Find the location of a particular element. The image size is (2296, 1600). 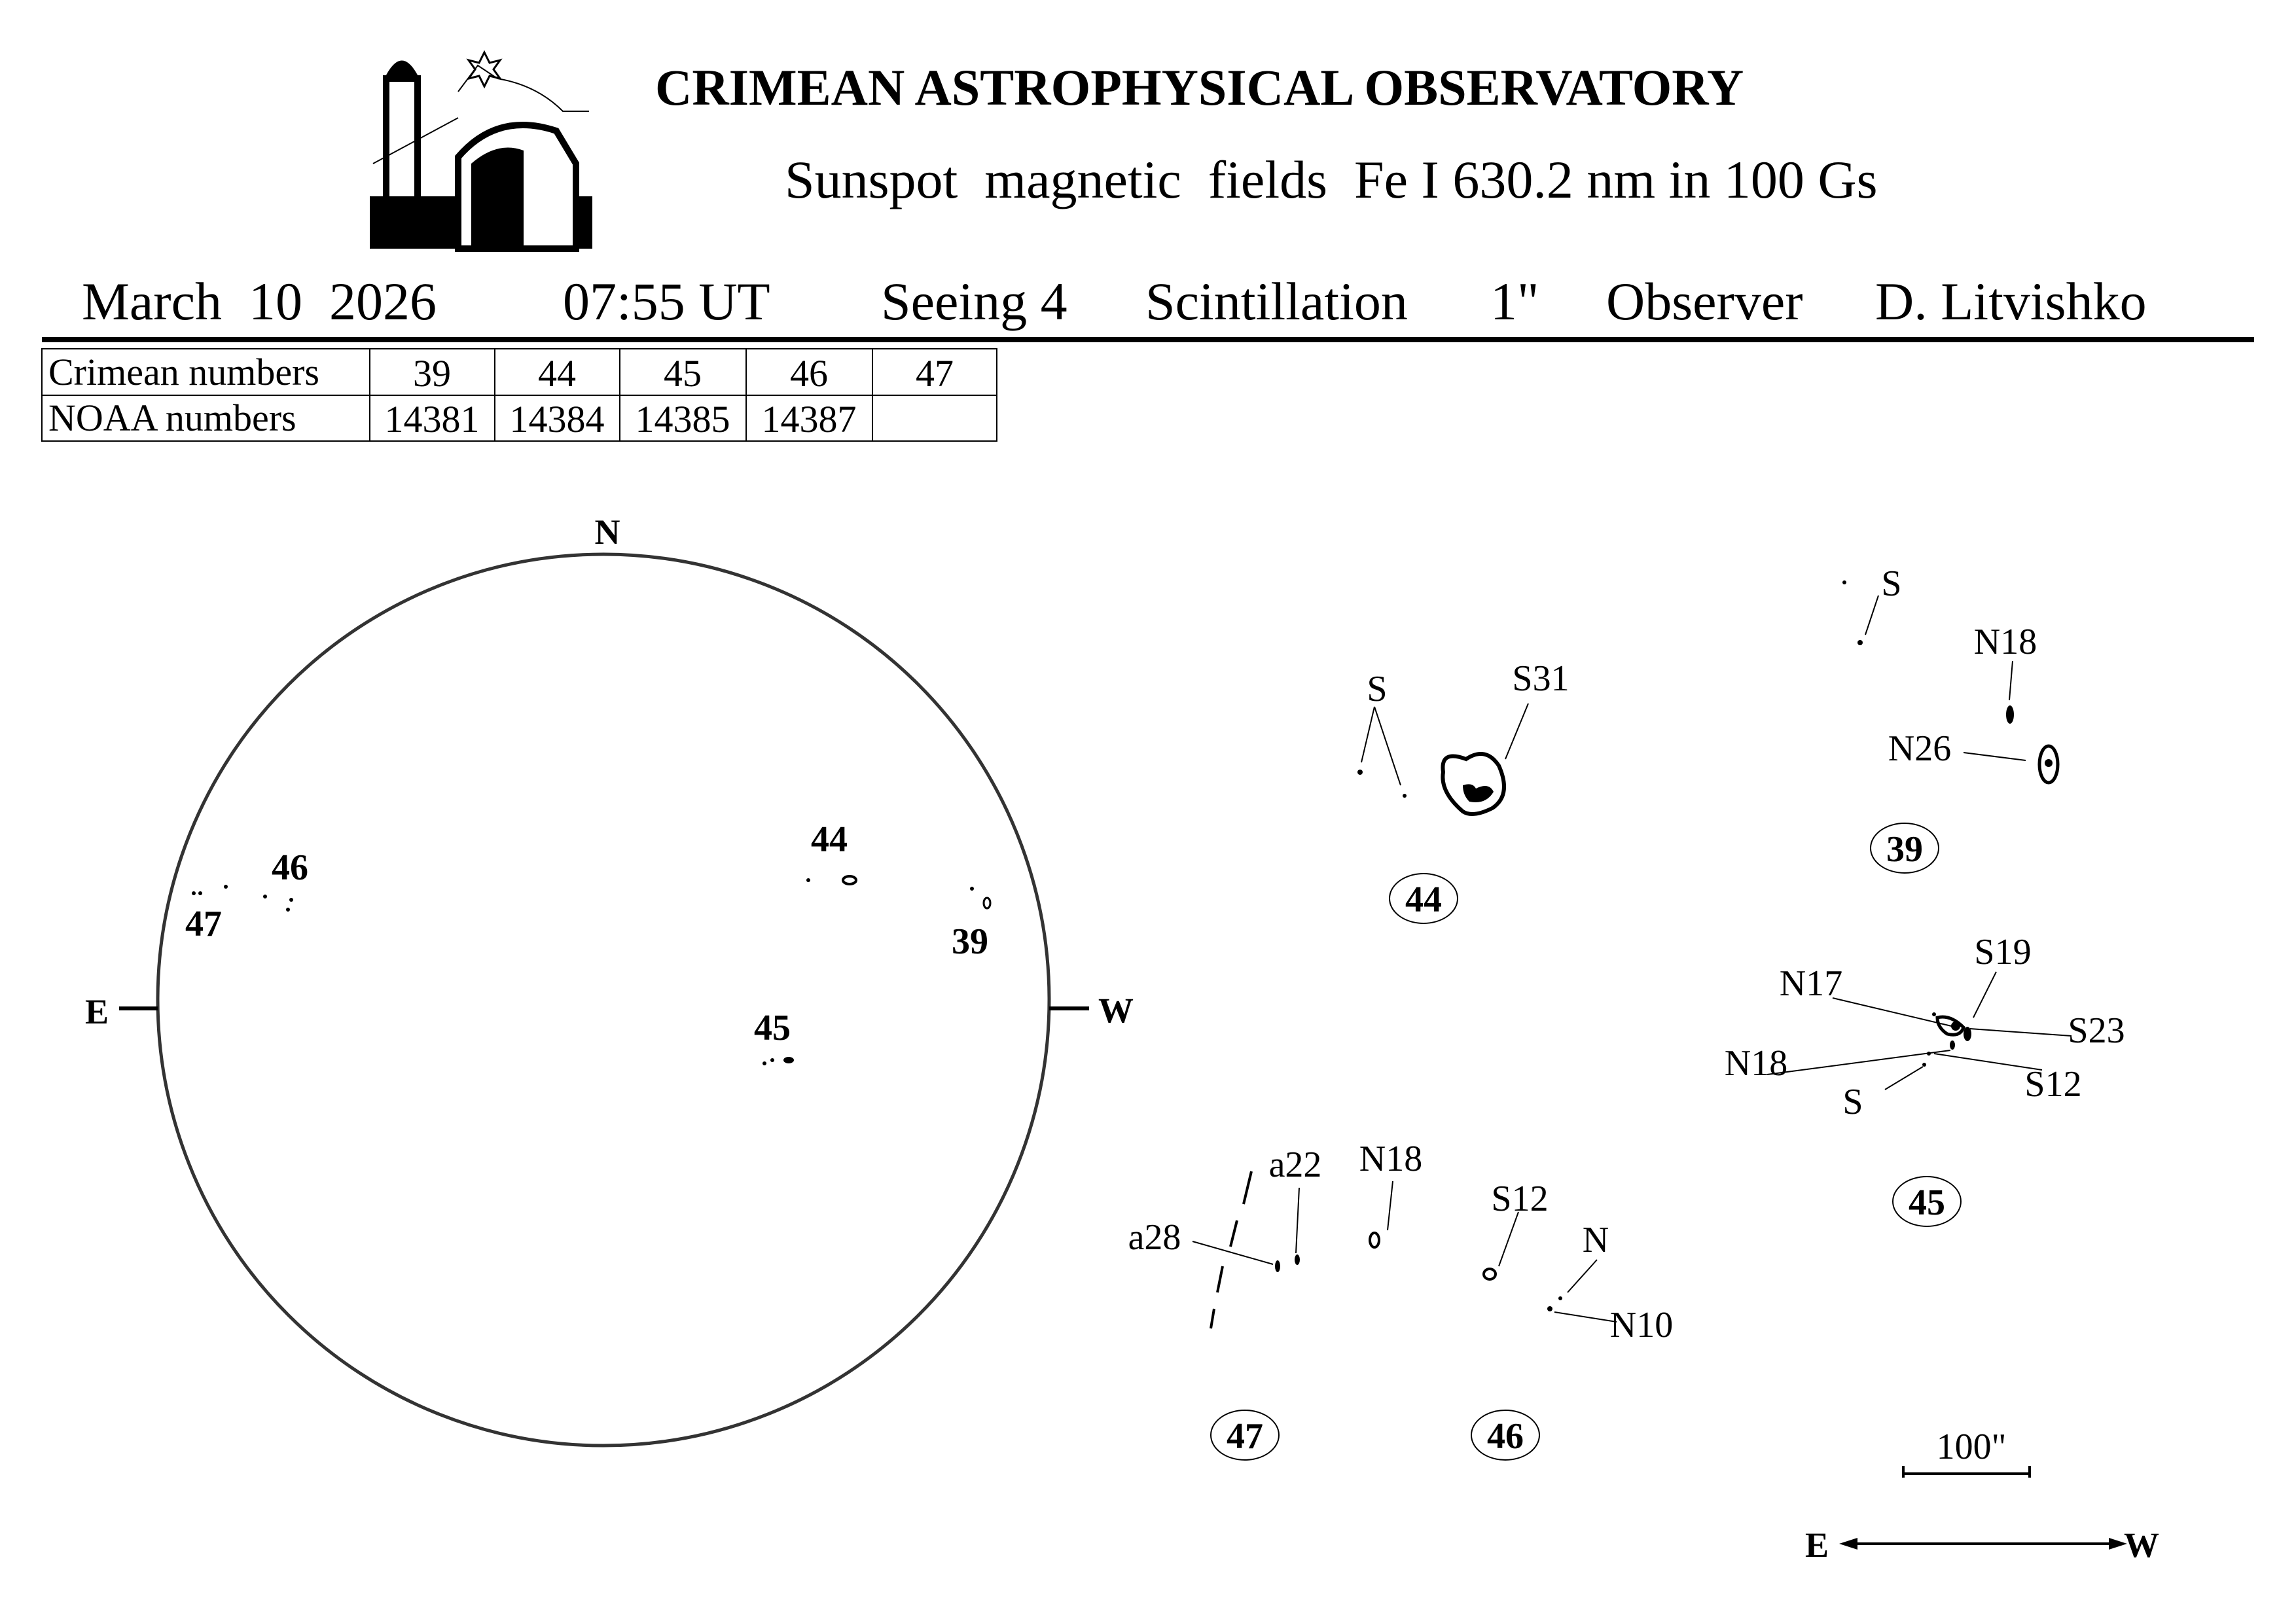

east-west-arrow is located at coordinates (1983, 1544).